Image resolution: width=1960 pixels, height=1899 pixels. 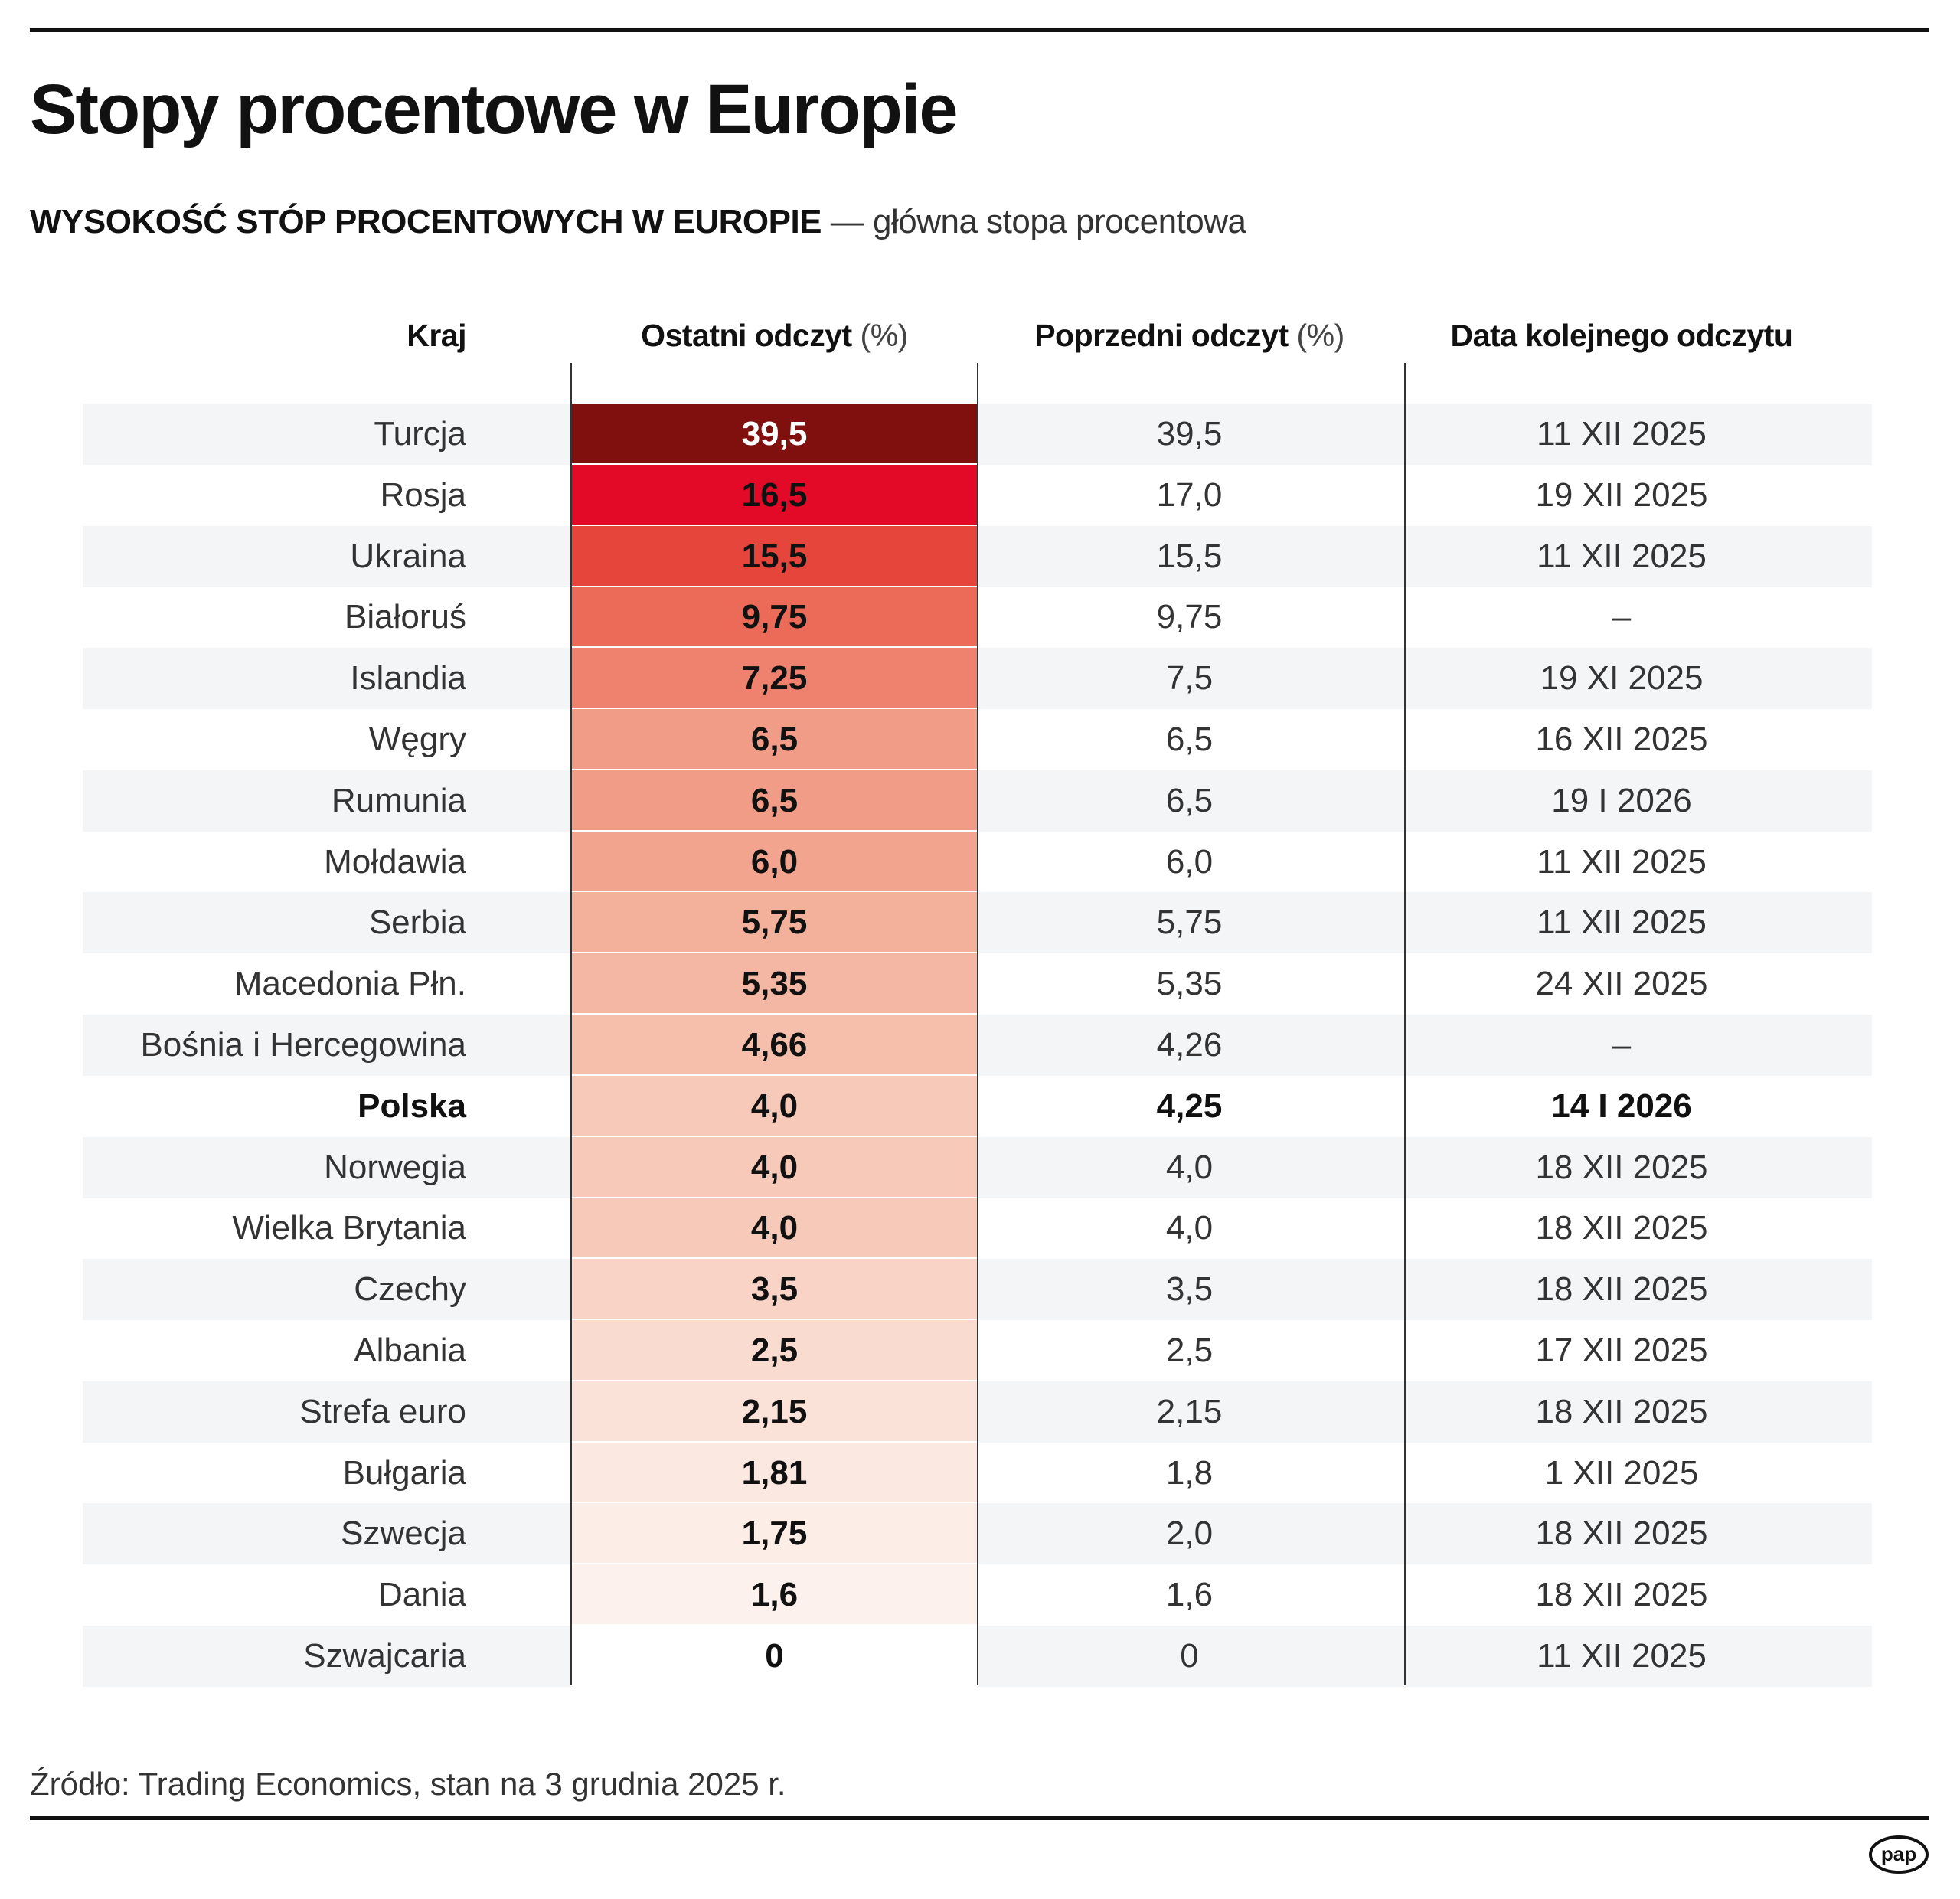 What do you see at coordinates (395, 862) in the screenshot?
I see `country-name: Mołdawia` at bounding box center [395, 862].